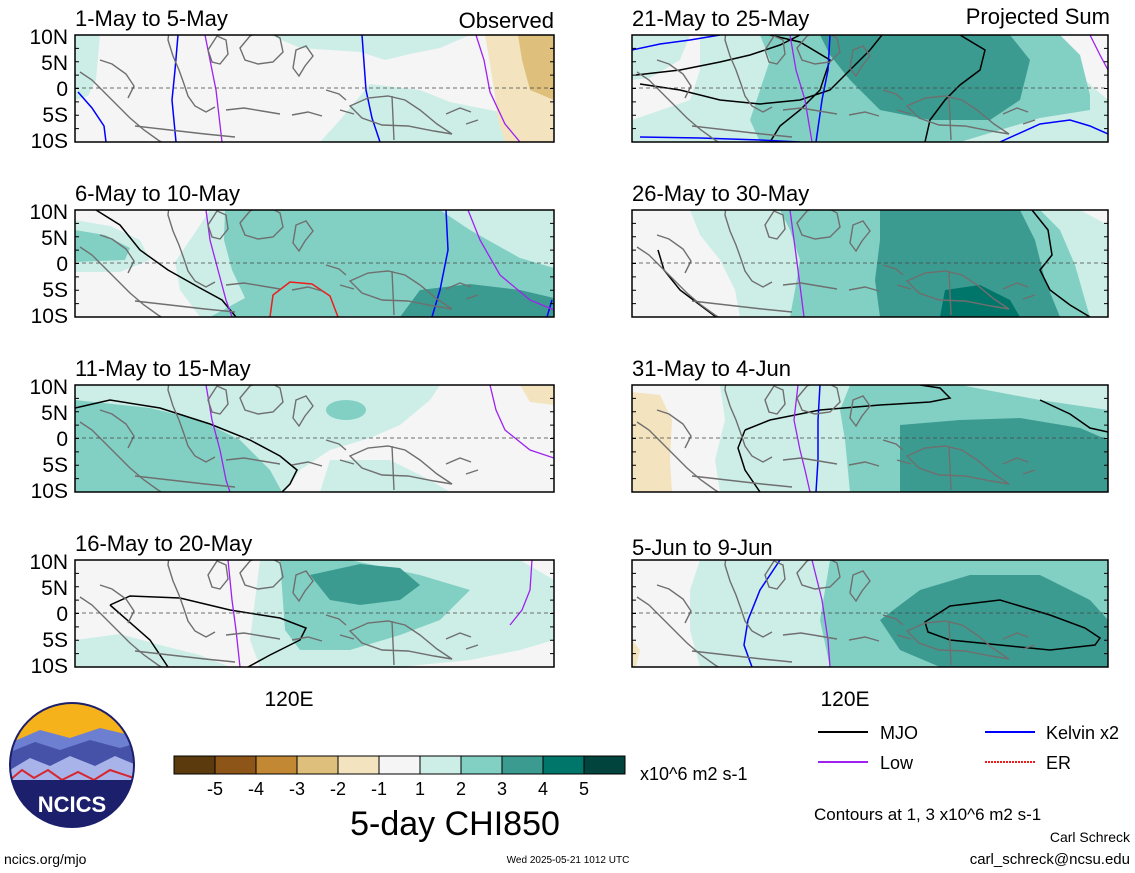 The width and height of the screenshot is (1135, 873). What do you see at coordinates (1038, 16) in the screenshot?
I see `projected-sum-label: Projected Sum` at bounding box center [1038, 16].